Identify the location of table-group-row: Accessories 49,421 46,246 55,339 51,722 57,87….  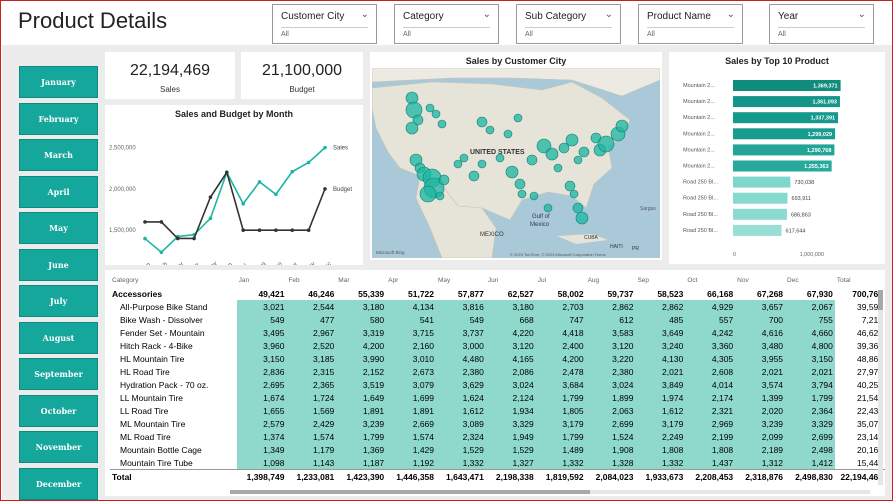
(497, 293).